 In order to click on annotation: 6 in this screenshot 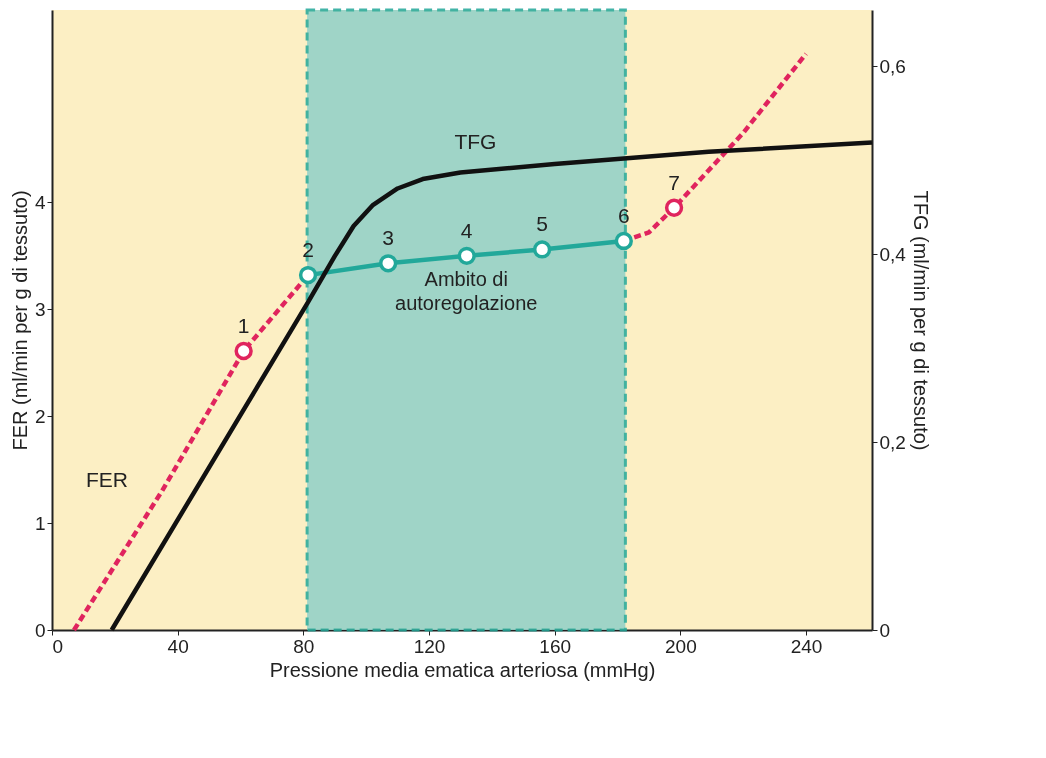, I will do `click(623, 215)`.